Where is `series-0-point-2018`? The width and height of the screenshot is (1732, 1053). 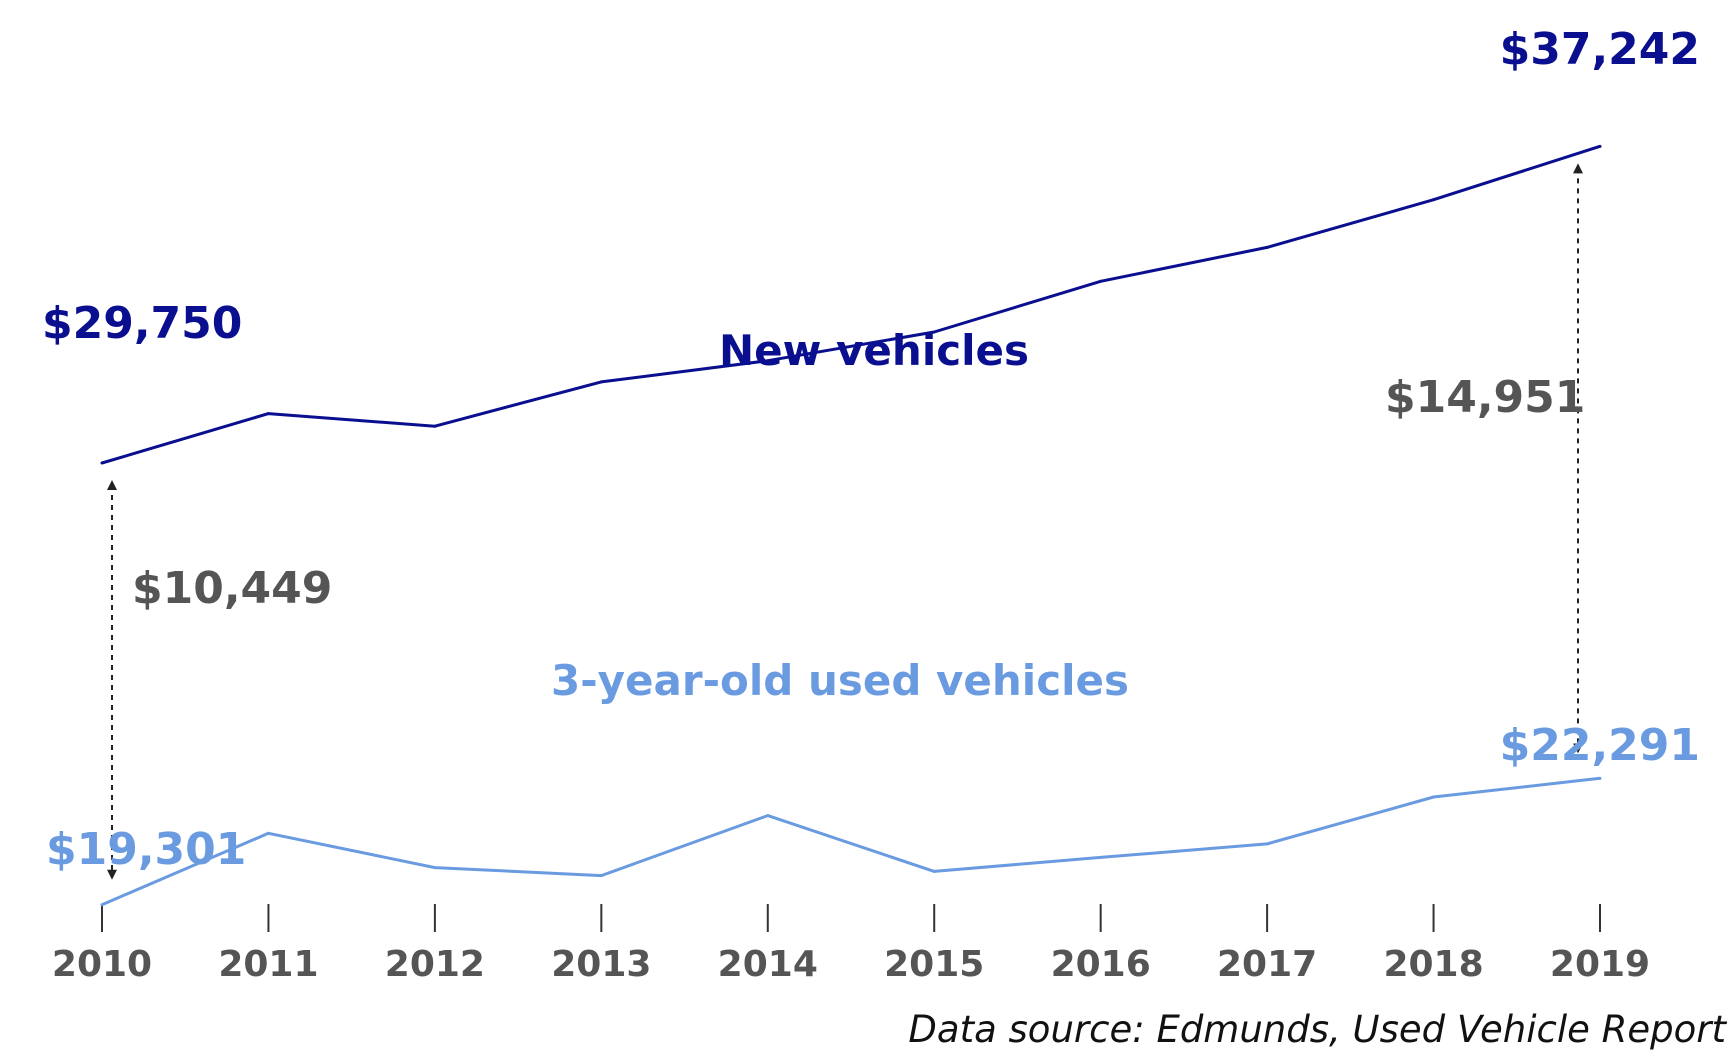 series-0-point-2018 is located at coordinates (1434, 200).